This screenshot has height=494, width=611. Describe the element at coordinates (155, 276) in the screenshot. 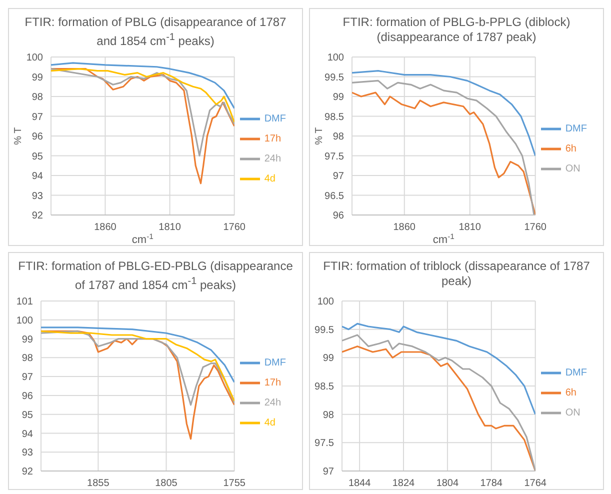

I see `chart-title: FTIR: formation of PBLG-ED-PBLG (disappearance of 1787 and 1854 cm$^{-1}$ peaks)` at that location.